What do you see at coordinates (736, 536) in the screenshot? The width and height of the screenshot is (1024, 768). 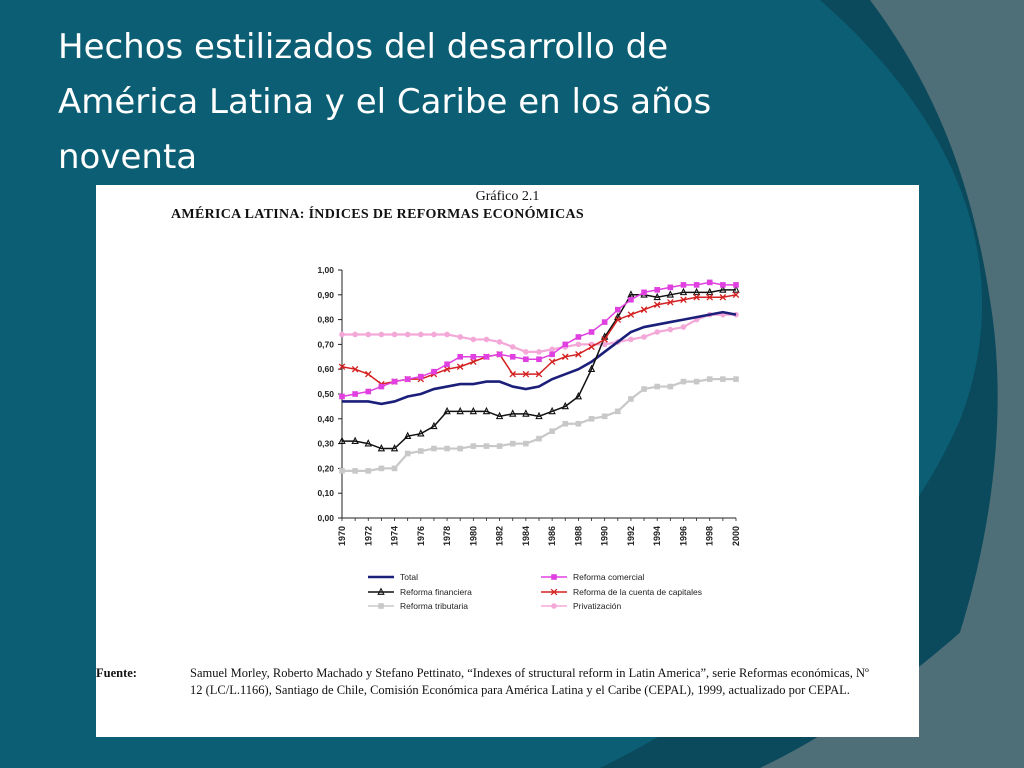 I see `x-tick-label: 2000` at bounding box center [736, 536].